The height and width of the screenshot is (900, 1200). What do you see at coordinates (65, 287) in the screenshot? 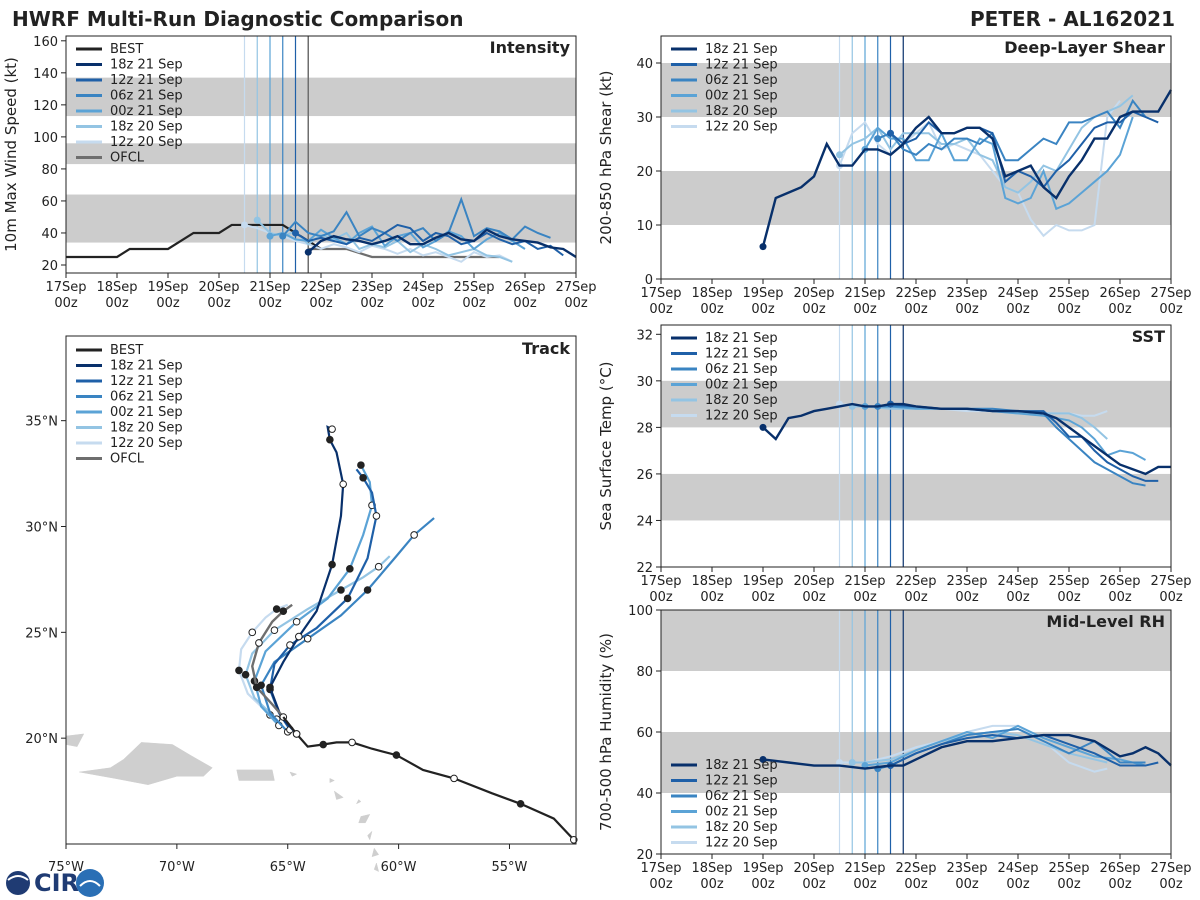
I see `intensity-xtick-day: 17Sep` at bounding box center [65, 287].